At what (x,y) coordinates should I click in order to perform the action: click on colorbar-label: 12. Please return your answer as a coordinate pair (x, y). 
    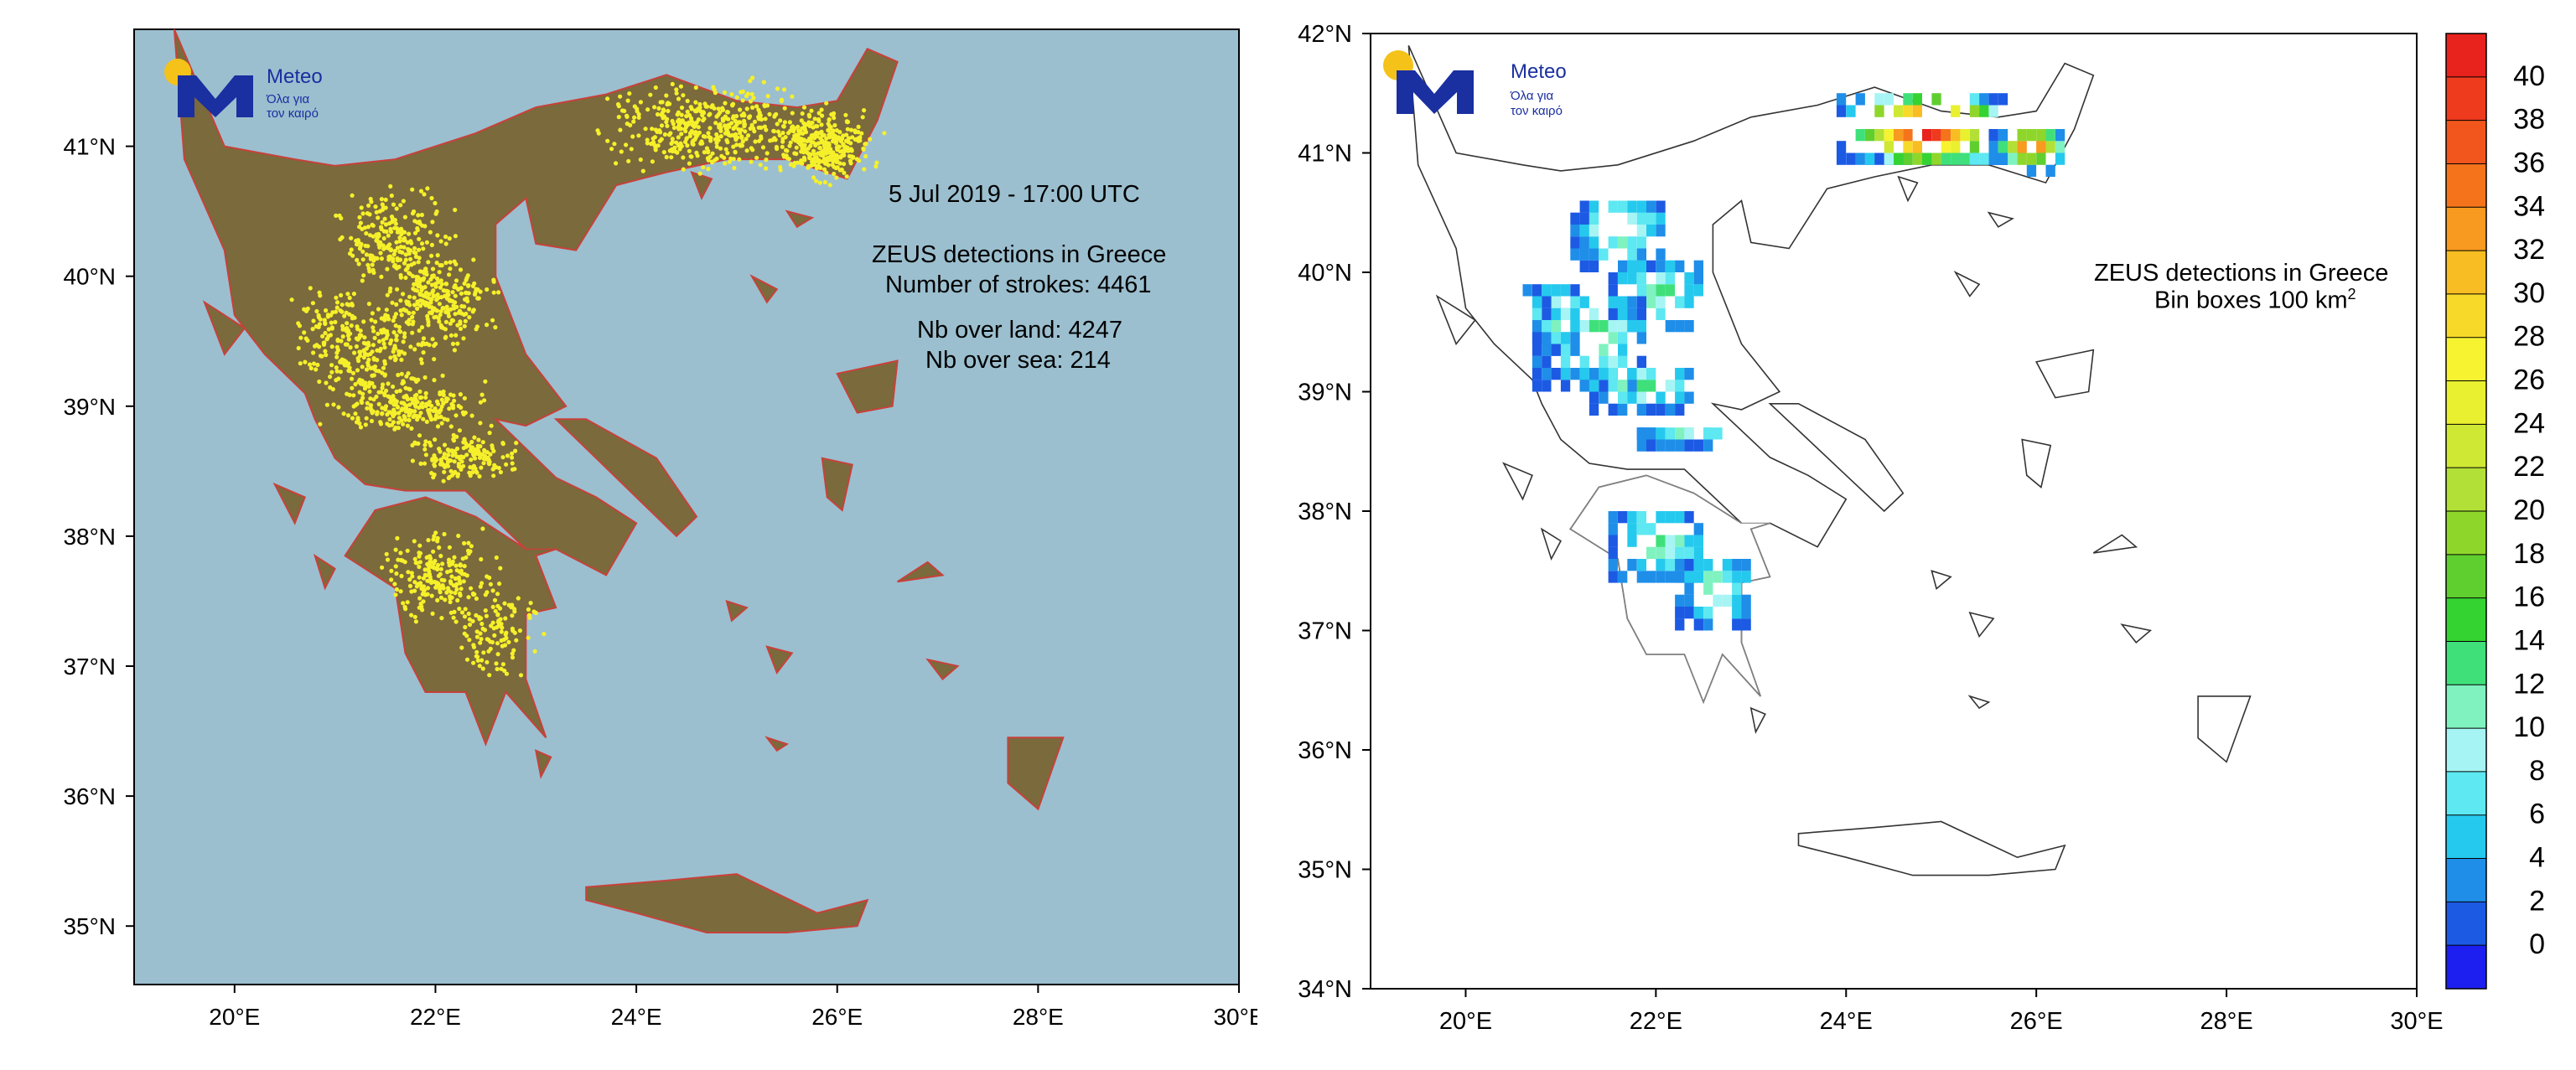
    Looking at the image, I should click on (2529, 684).